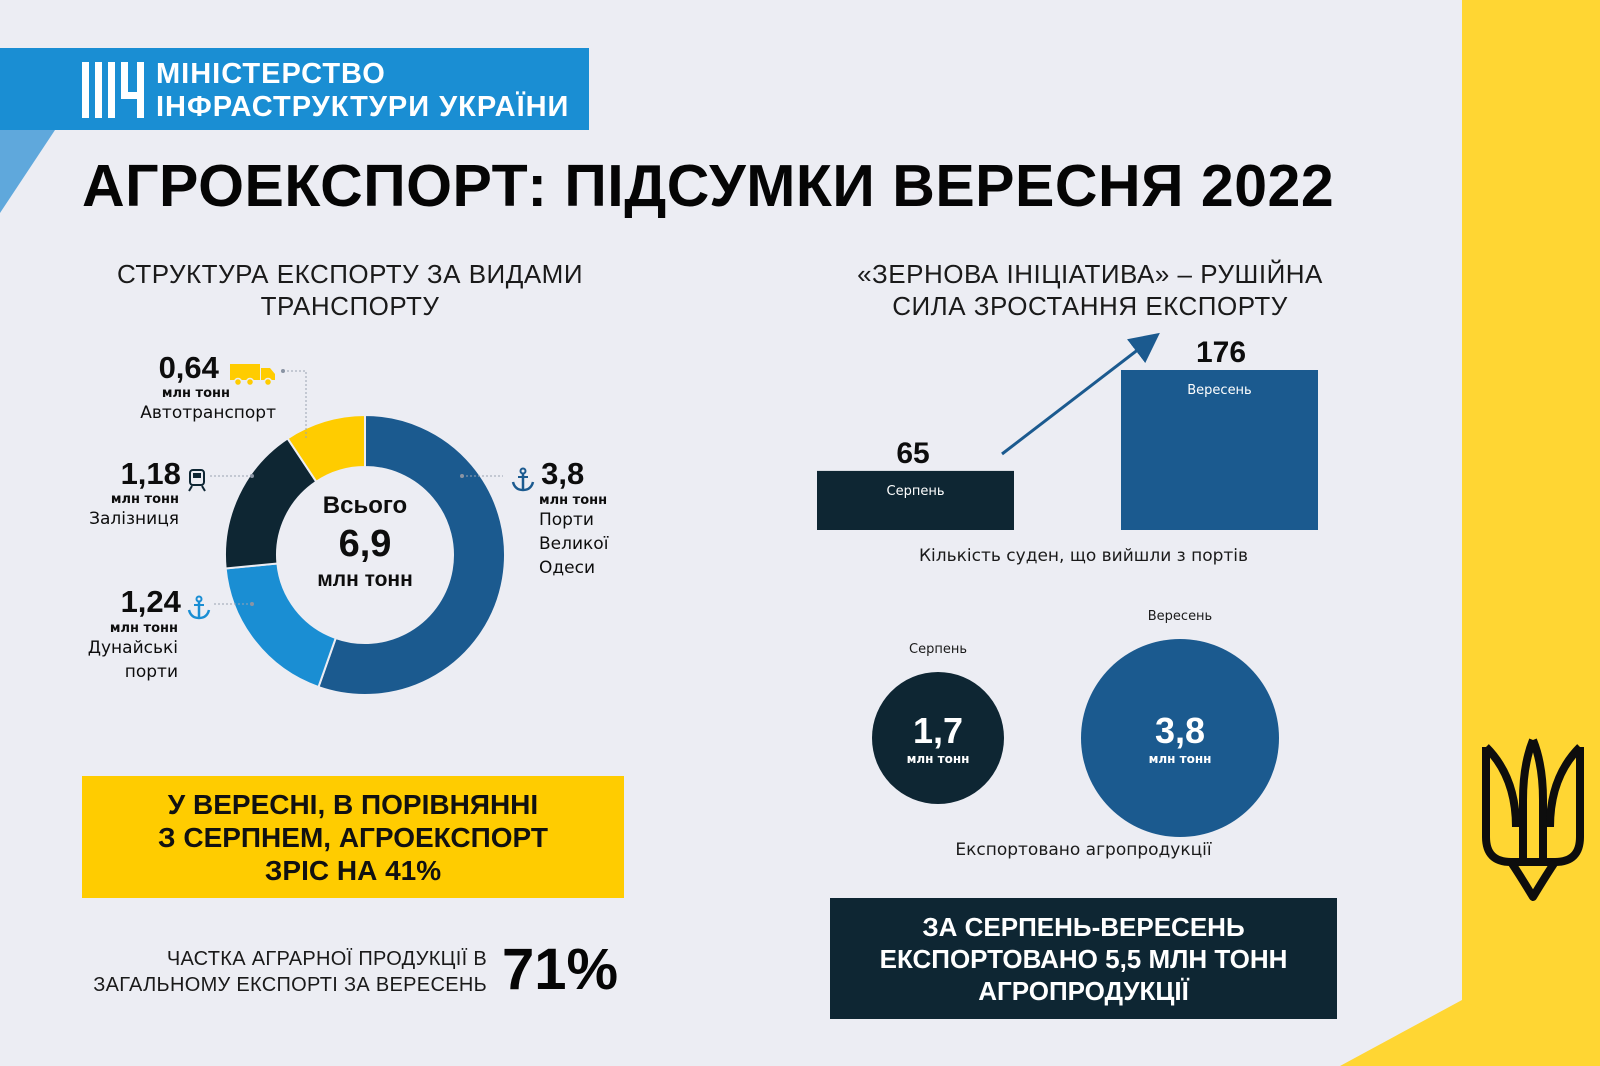  What do you see at coordinates (912, 453) in the screenshot?
I see `bar-value-label-0: 65` at bounding box center [912, 453].